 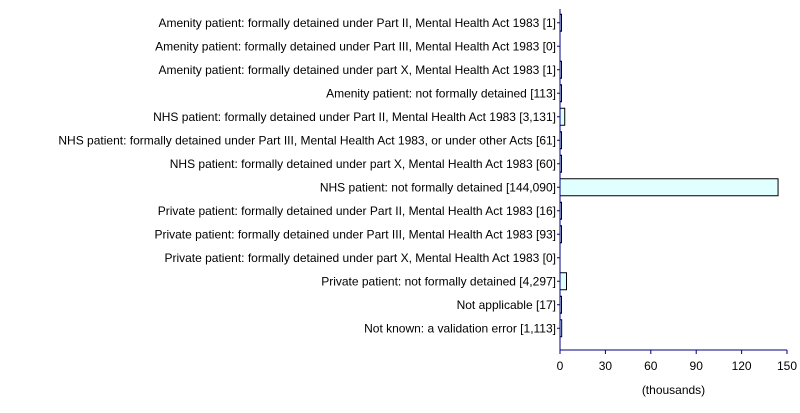 What do you see at coordinates (506, 305) in the screenshot?
I see `category-label: Not applicable [17]` at bounding box center [506, 305].